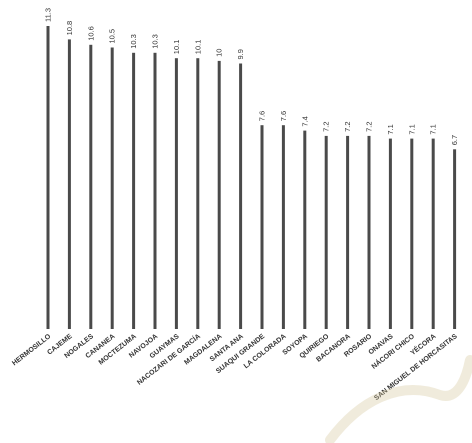  What do you see at coordinates (176, 47) in the screenshot?
I see `value-label-7: 10.1` at bounding box center [176, 47].